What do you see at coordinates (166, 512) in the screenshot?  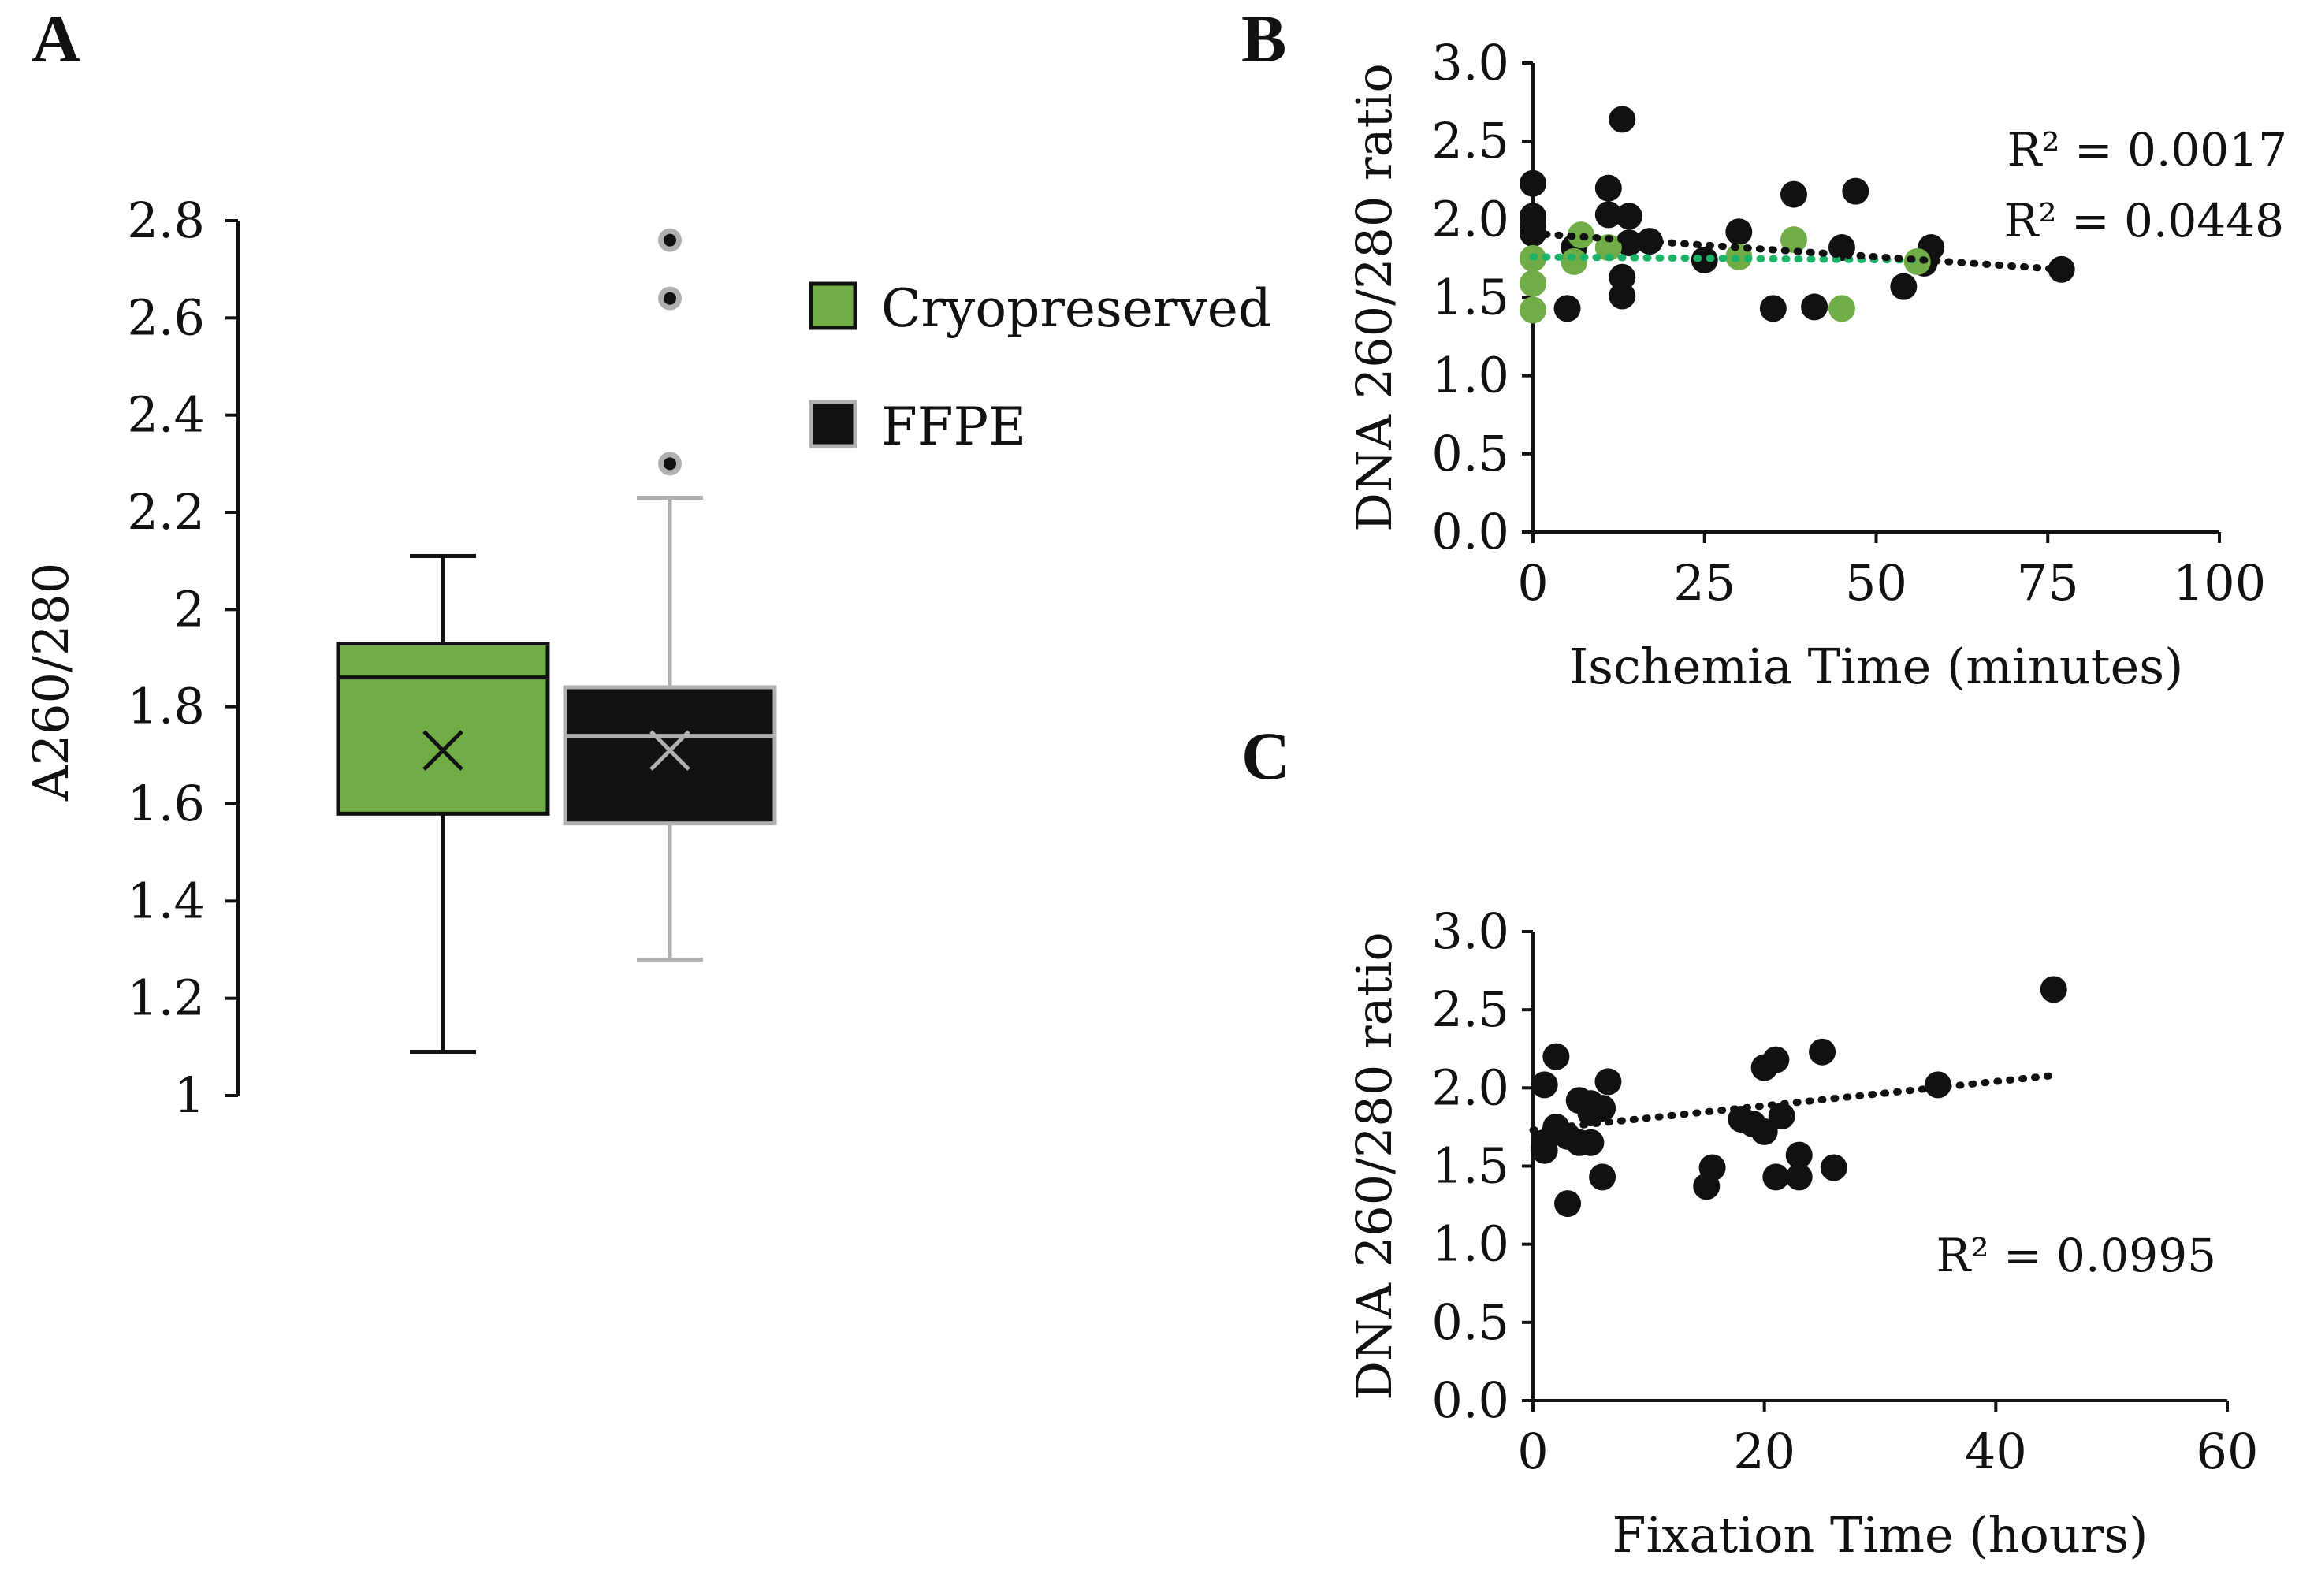 I see `y-tick-label: 2.2` at bounding box center [166, 512].